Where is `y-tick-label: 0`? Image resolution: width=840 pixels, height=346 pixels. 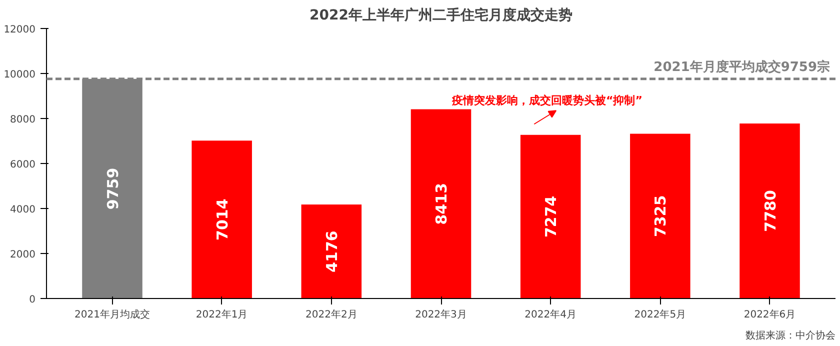
y-tick-label: 0 is located at coordinates (32, 300).